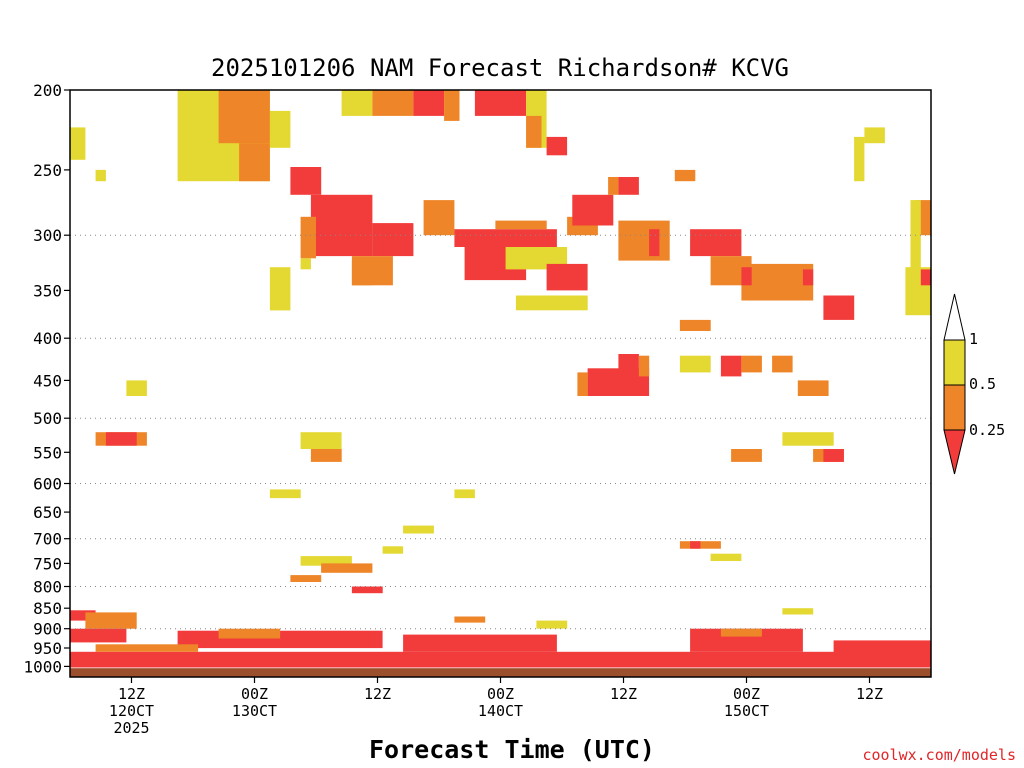  Describe the element at coordinates (939, 755) in the screenshot. I see `credit-text: coolwx.com/models` at that location.